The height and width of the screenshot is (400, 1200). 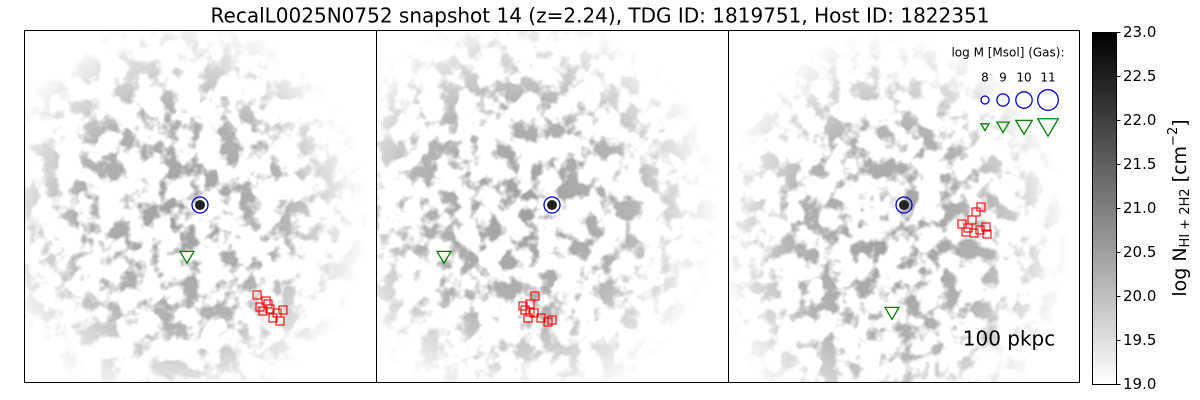 What do you see at coordinates (1173, 136) in the screenshot?
I see `label-part: −2` at bounding box center [1173, 136].